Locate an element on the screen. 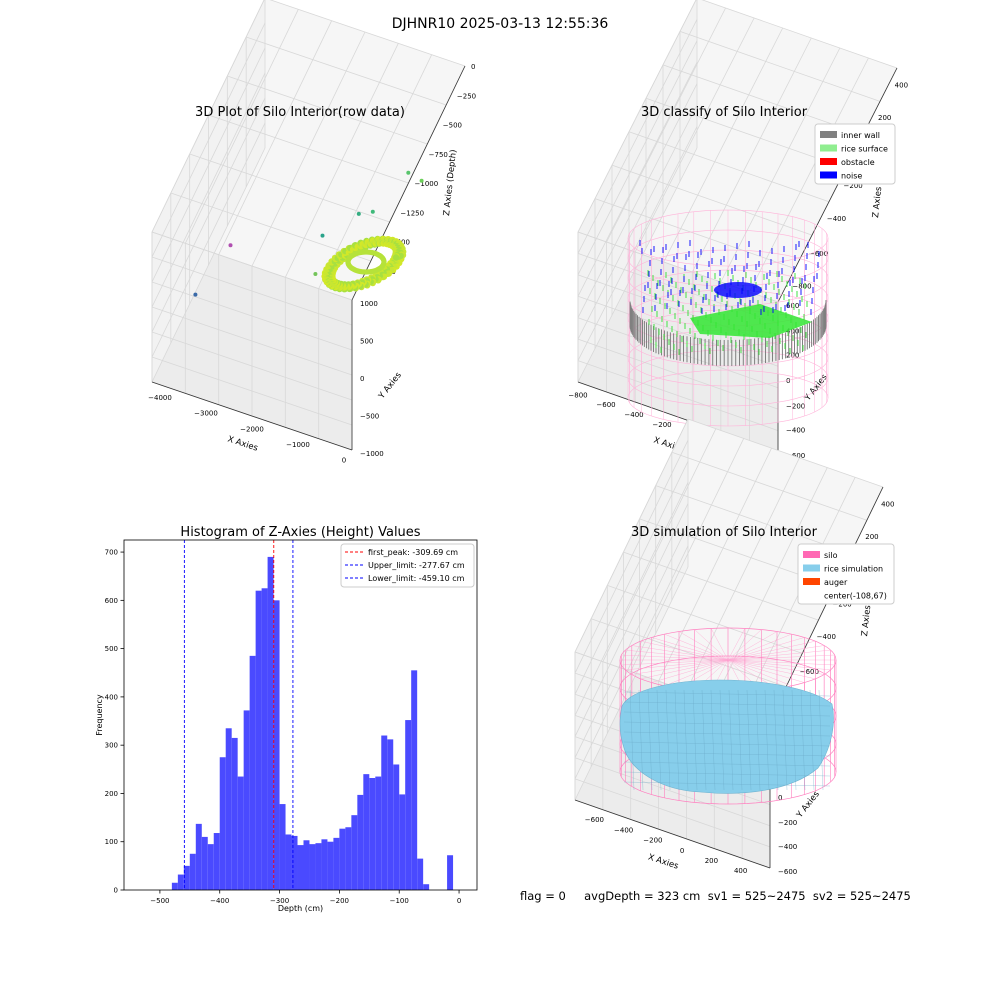 This screenshot has width=1000, height=1000. x-tick-label: −200 is located at coordinates (339, 901).